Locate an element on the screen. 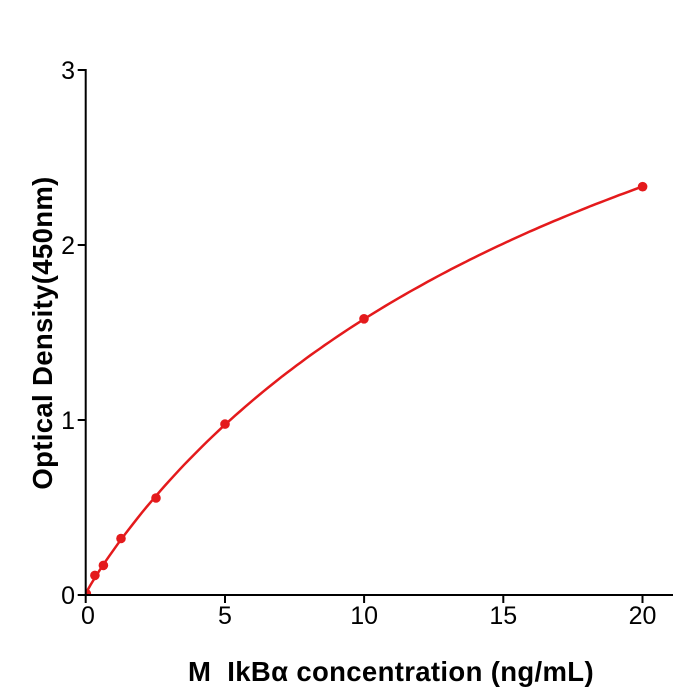 The image size is (700, 700). svg-text: M IkBα concentration (ng/mL) is located at coordinates (391, 671).